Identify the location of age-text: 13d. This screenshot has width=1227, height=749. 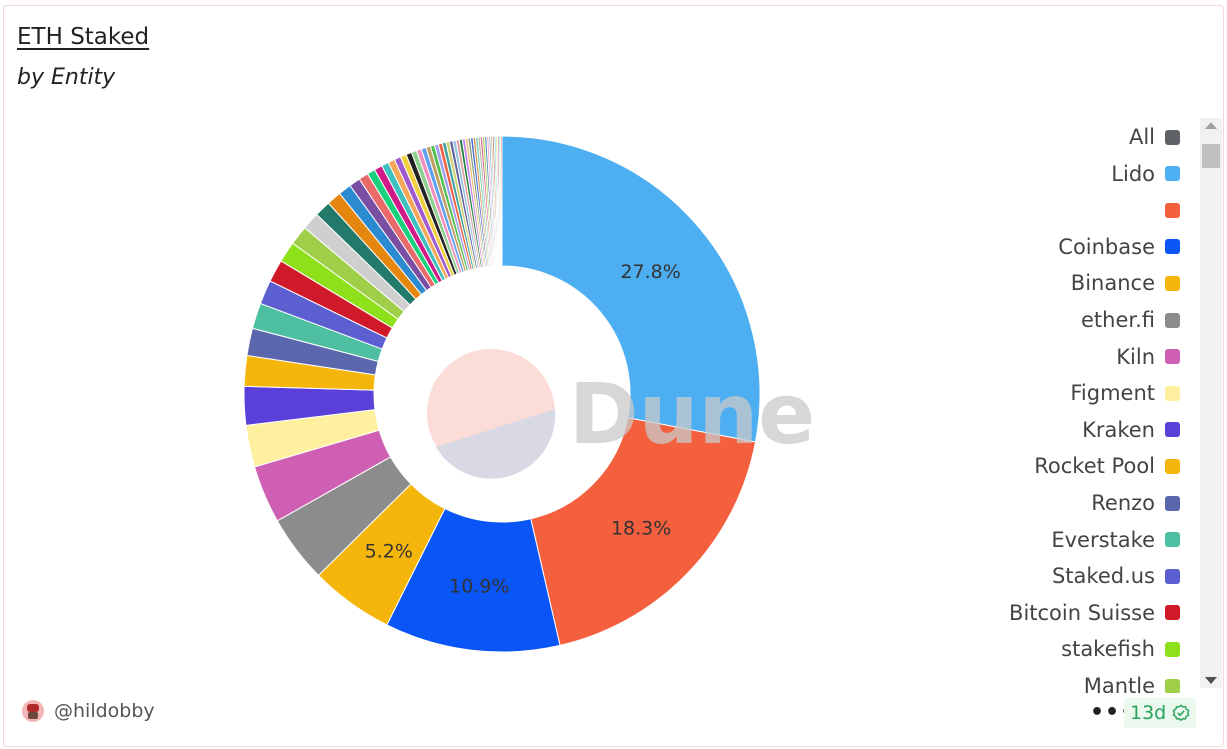
(1148, 713).